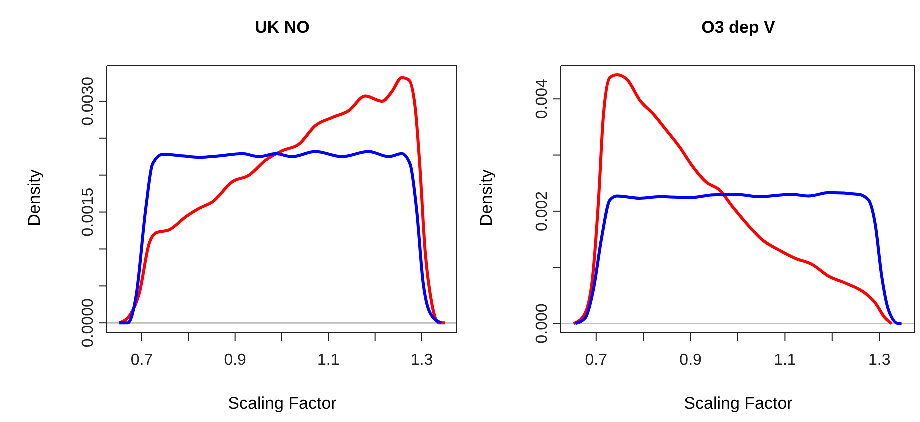 Image resolution: width=920 pixels, height=422 pixels. What do you see at coordinates (738, 28) in the screenshot?
I see `chart-title: O3 dep V` at bounding box center [738, 28].